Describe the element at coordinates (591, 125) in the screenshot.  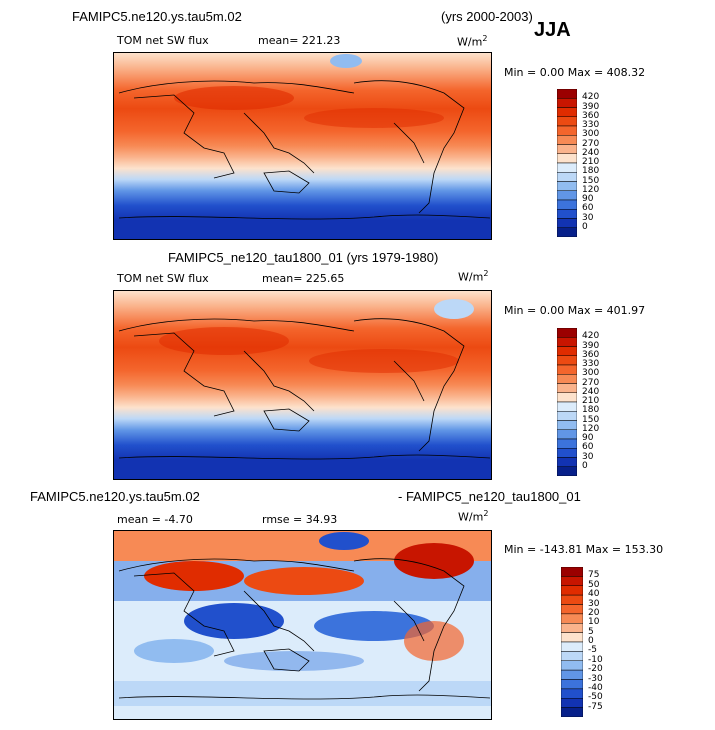
I see `colorbar-label: 330` at that location.